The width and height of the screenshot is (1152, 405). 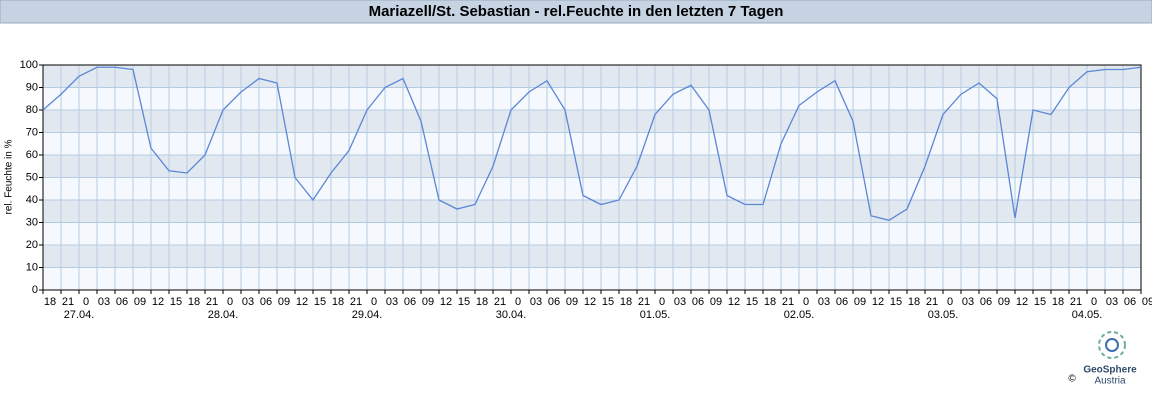 I want to click on title-bar, so click(x=576, y=12).